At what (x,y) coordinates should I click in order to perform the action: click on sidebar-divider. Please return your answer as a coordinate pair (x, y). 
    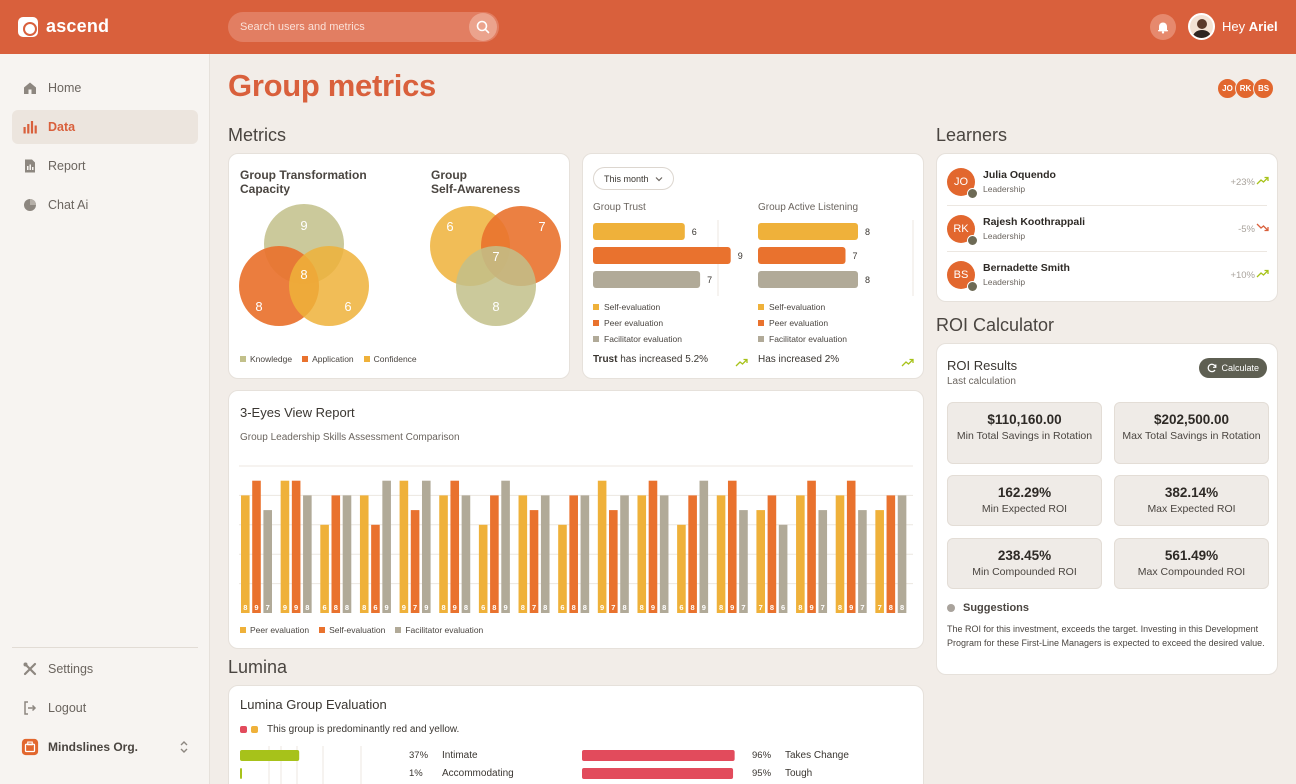
    Looking at the image, I should click on (105, 647).